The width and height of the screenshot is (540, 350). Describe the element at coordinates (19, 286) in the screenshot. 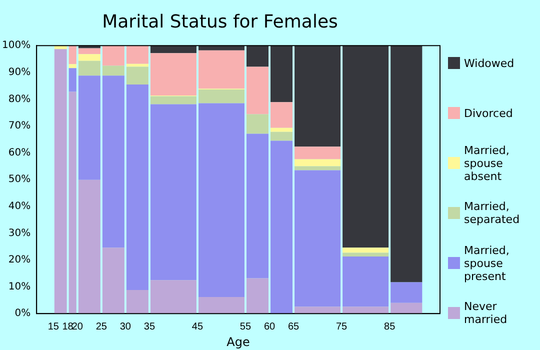

I see `y-tick-label: 10%` at that location.